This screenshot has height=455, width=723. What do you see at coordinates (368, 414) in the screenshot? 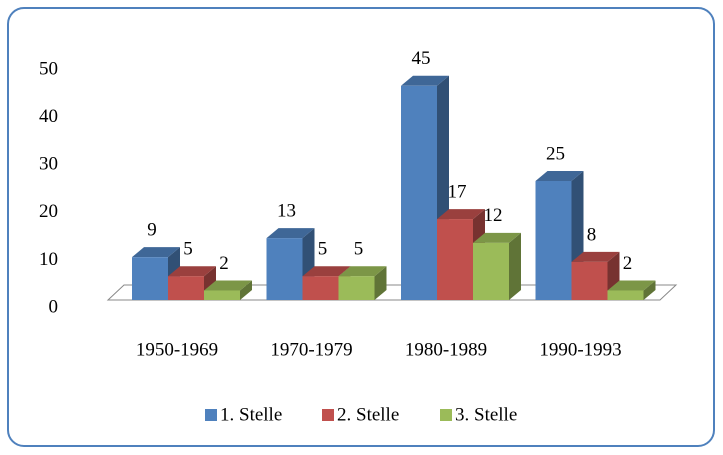
I see `legend-label: 2. Stelle` at bounding box center [368, 414].